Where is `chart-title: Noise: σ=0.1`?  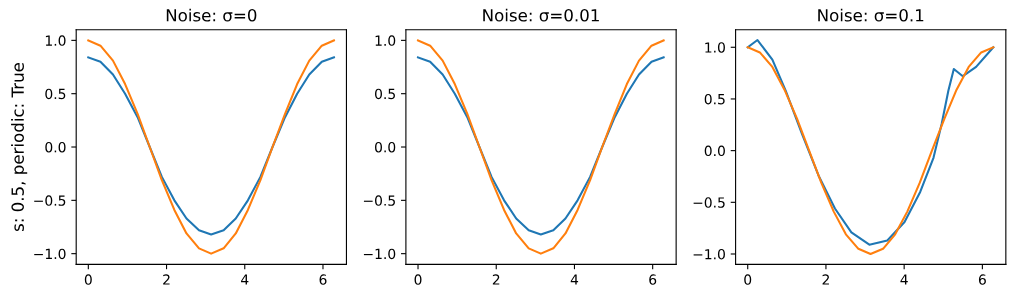 chart-title: Noise: σ=0.1 is located at coordinates (871, 15).